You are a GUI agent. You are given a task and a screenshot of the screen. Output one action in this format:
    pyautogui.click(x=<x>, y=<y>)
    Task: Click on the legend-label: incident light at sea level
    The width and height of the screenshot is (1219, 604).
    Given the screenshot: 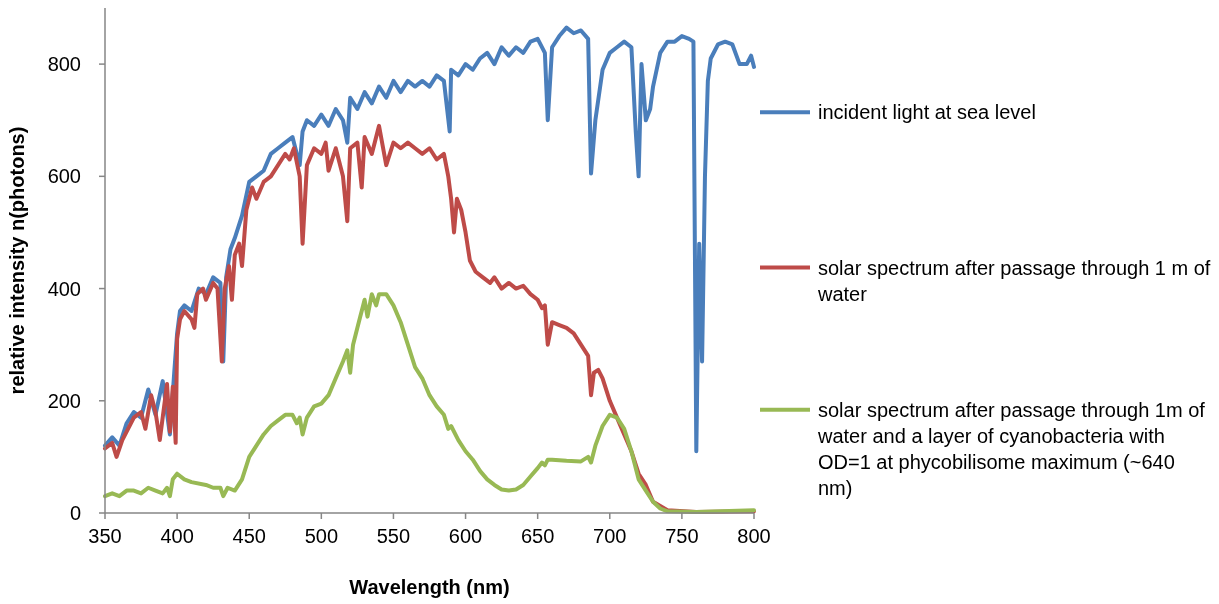 What is the action you would take?
    pyautogui.click(x=927, y=112)
    